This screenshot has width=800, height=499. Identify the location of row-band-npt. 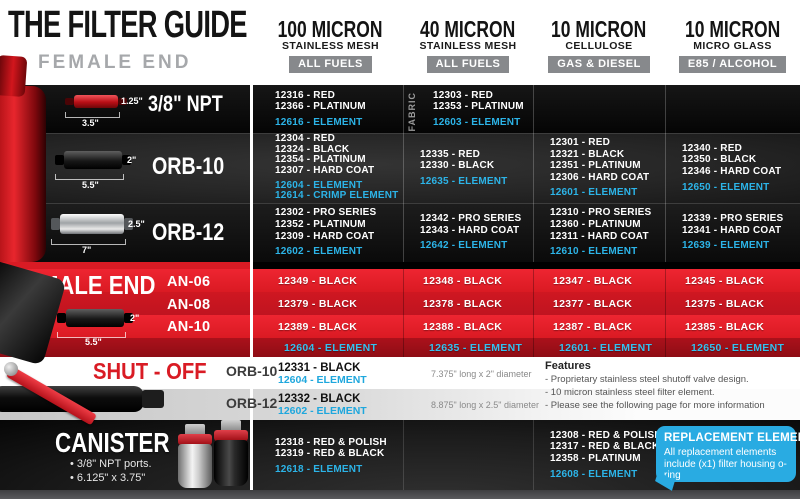
(400, 109).